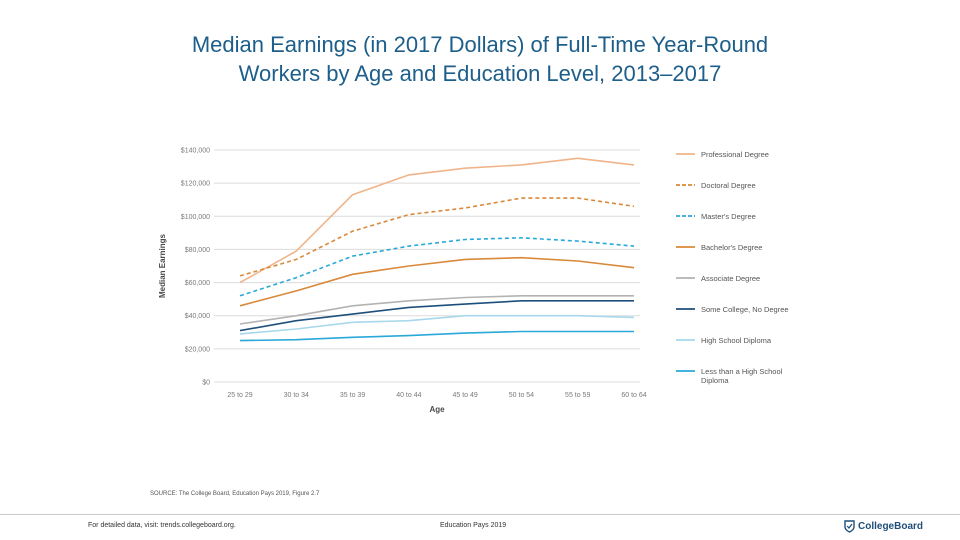 The height and width of the screenshot is (540, 960). I want to click on y-tick-label: $100,000, so click(195, 217).